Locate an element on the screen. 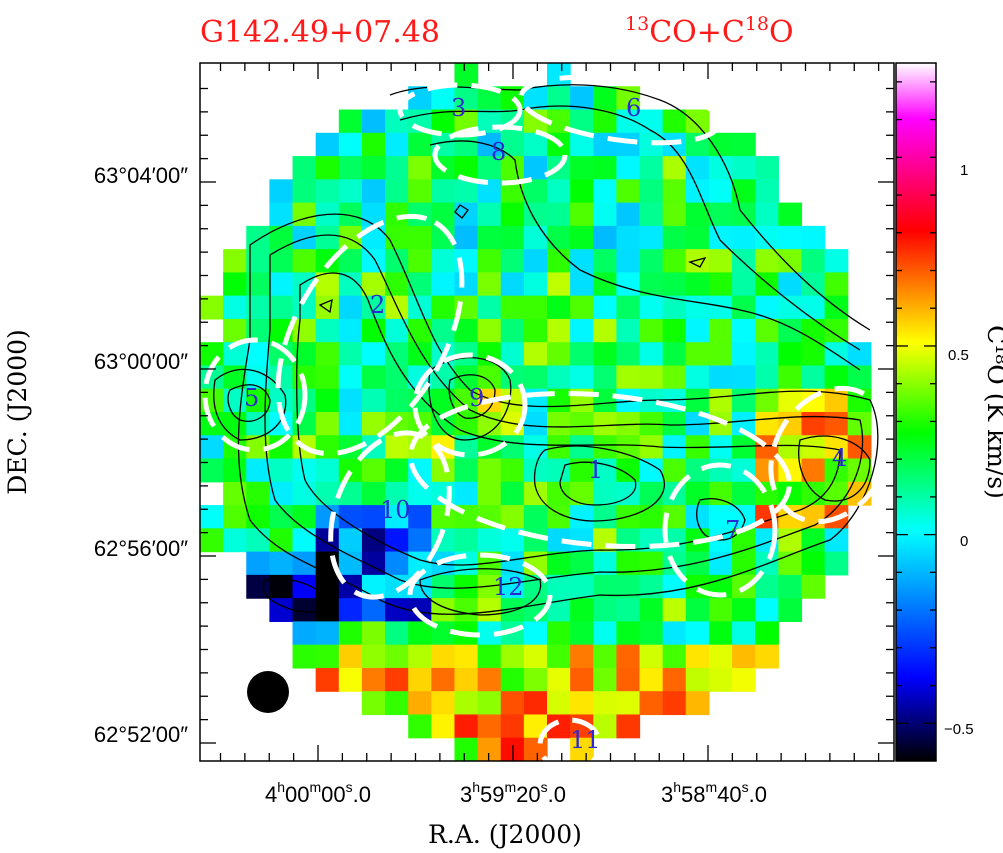 This screenshot has width=1003, height=853. x-tick-m: 00 is located at coordinates (297, 794).